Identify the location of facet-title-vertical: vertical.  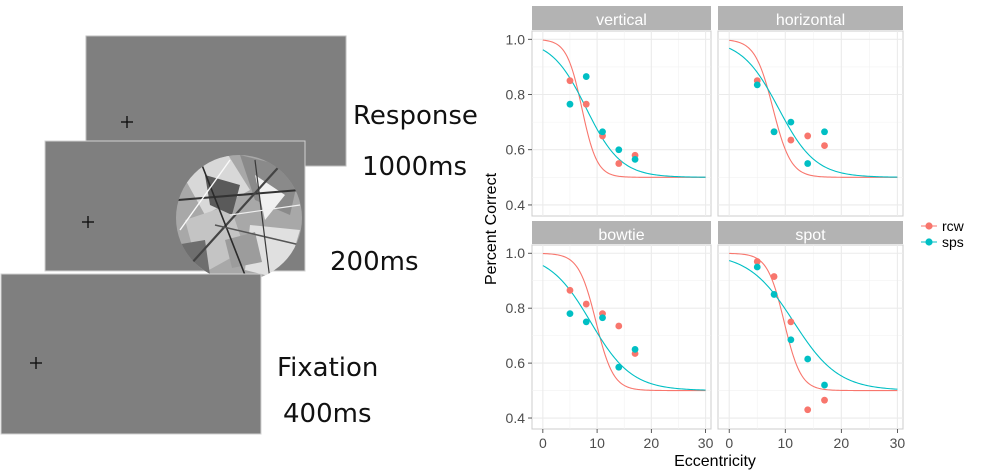
(621, 20).